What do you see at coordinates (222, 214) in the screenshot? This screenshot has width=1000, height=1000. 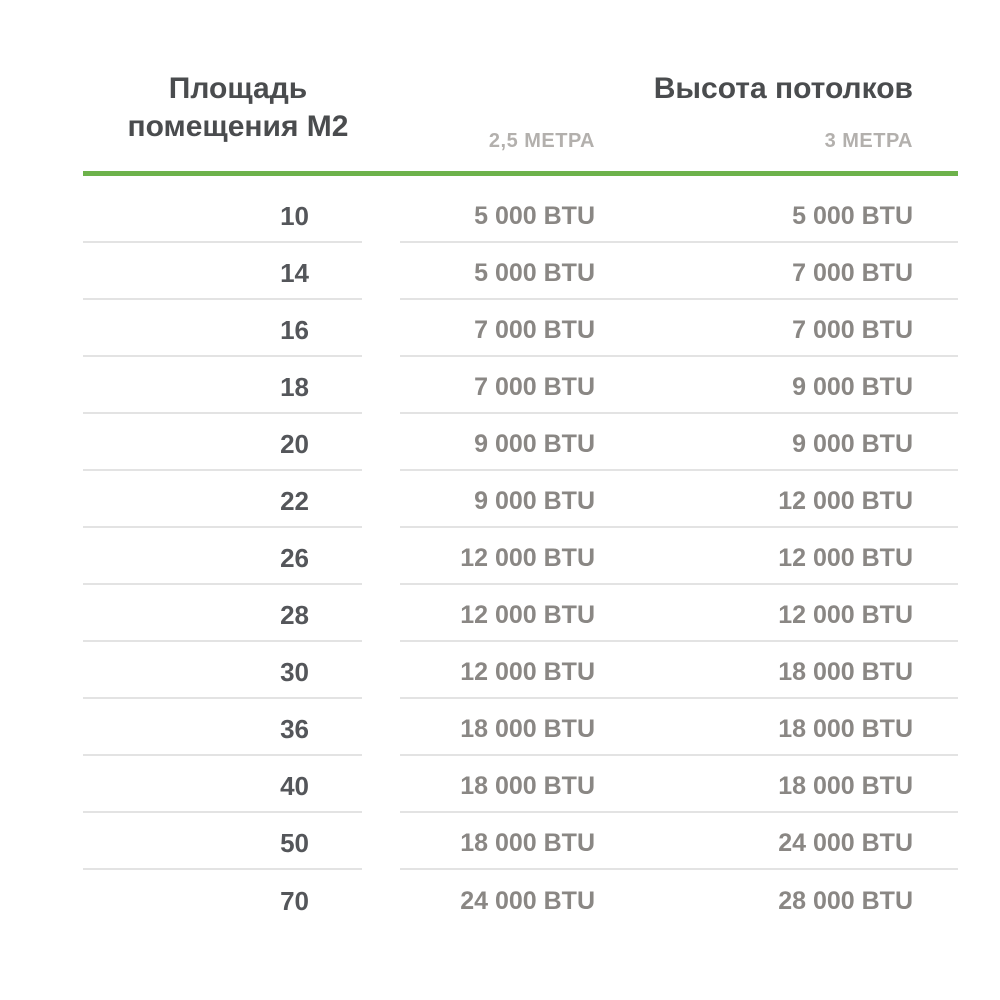 I see `area-value: 10` at bounding box center [222, 214].